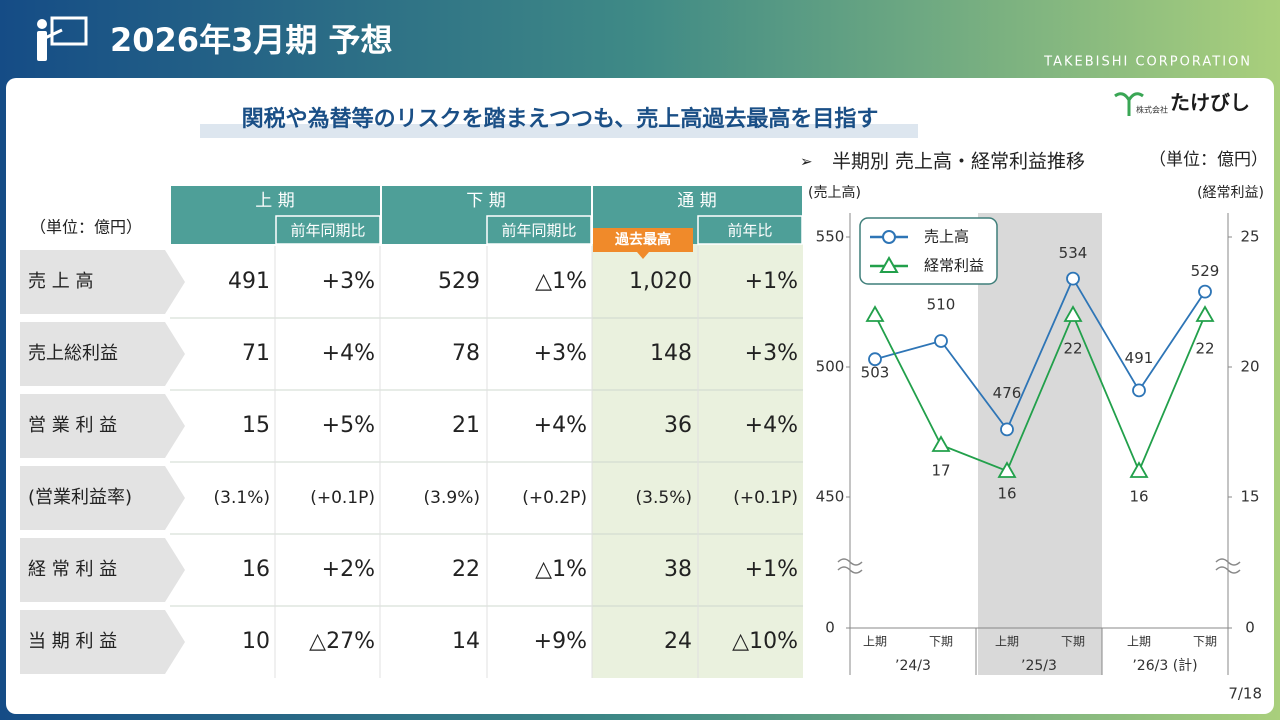 This screenshot has width=1280, height=724. Describe the element at coordinates (660, 281) in the screenshot. I see `cell: 1,020` at that location.